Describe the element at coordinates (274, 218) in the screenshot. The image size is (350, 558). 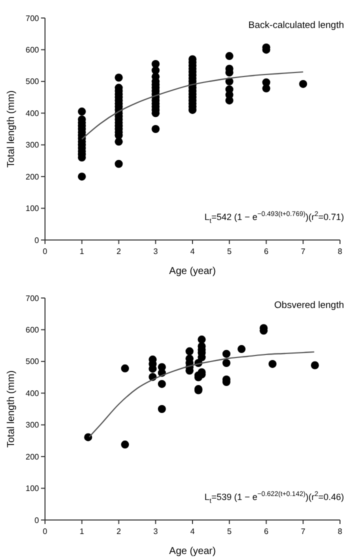
I see `annotation: L$_{t}$=542 (1 − e$^{−0.493(t+0.769)}$)(r$^{2}$=0.71)` at that location.